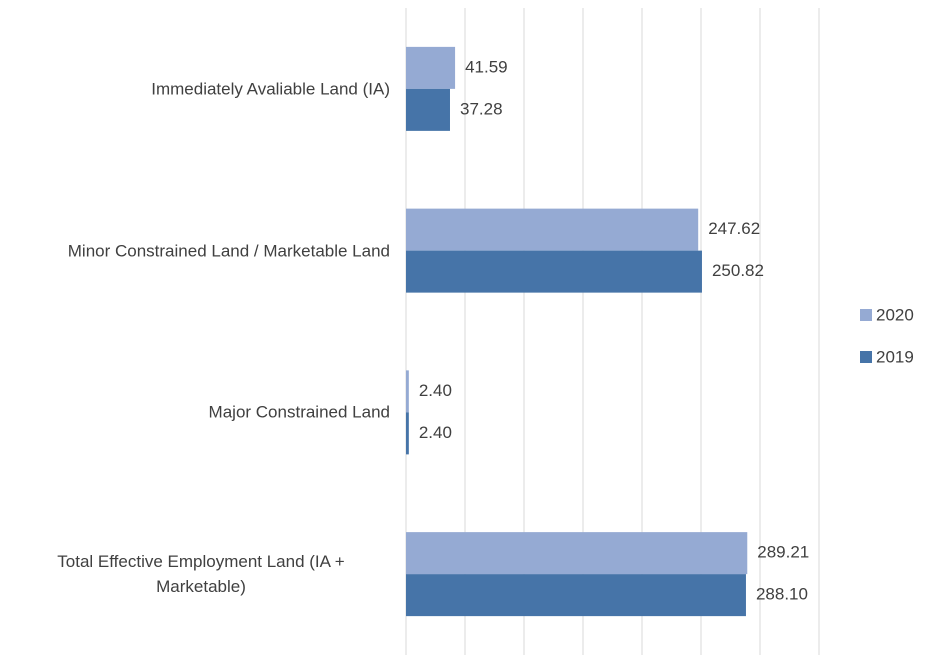  Describe the element at coordinates (895, 356) in the screenshot. I see `legend-label: 2019` at that location.